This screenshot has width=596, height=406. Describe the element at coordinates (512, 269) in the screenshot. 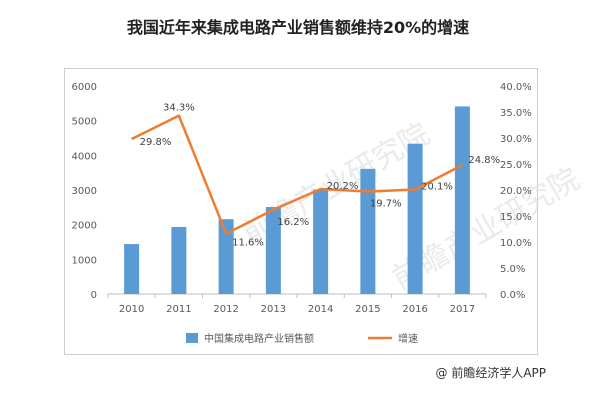

I see `y-right-tick-label: 5.0%` at that location.